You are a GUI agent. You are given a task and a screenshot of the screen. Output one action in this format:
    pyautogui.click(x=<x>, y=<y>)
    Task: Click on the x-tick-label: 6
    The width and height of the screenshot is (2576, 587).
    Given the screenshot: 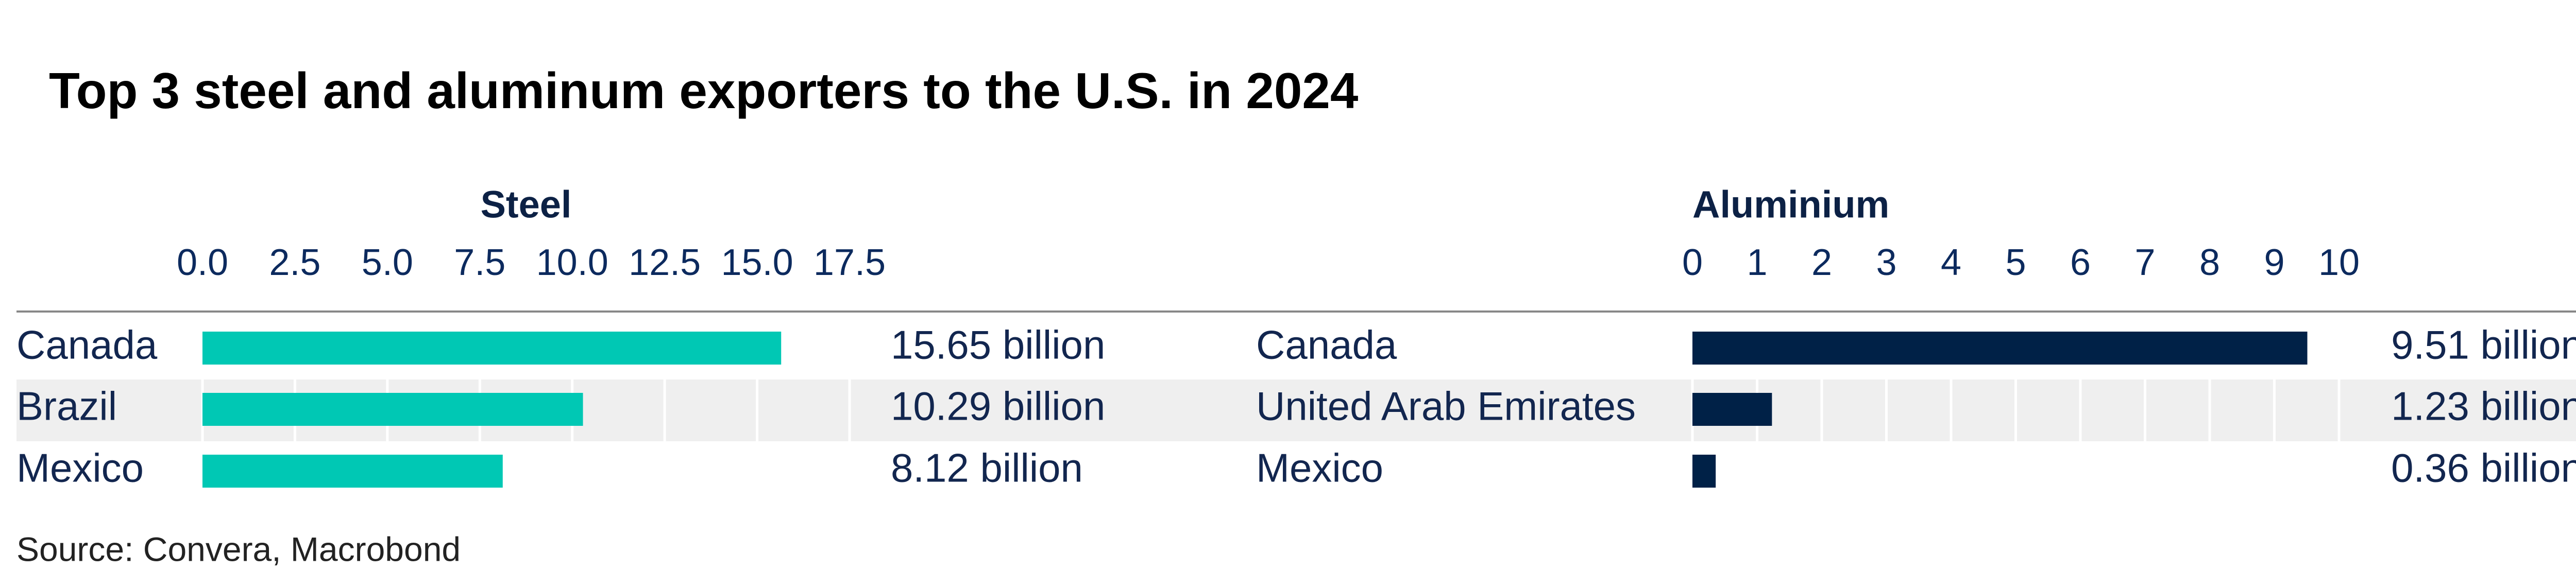 What is the action you would take?
    pyautogui.click(x=2080, y=262)
    